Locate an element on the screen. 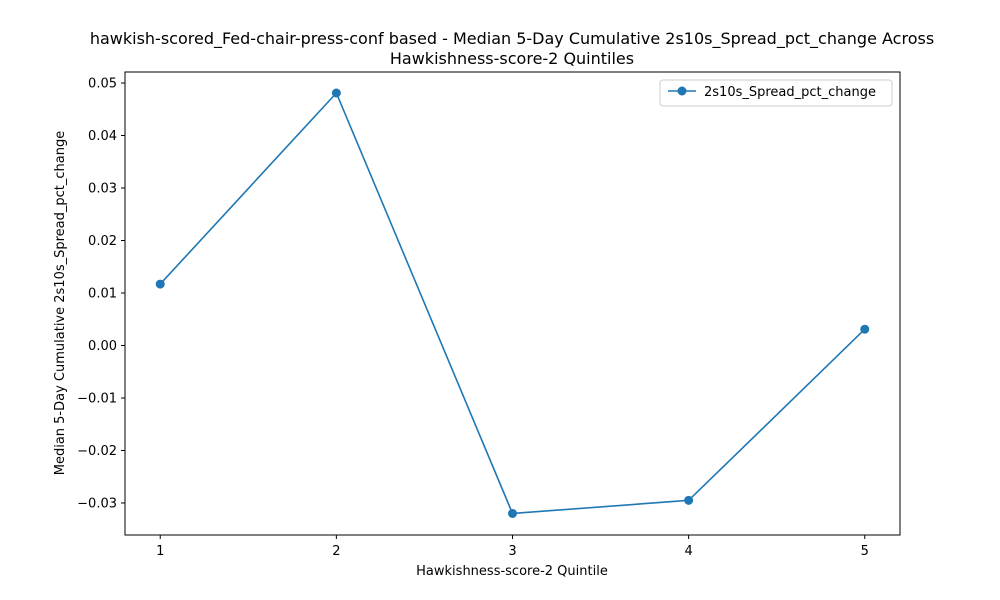  legend-series-label: 2s10s_Spread_pct_change is located at coordinates (790, 92).